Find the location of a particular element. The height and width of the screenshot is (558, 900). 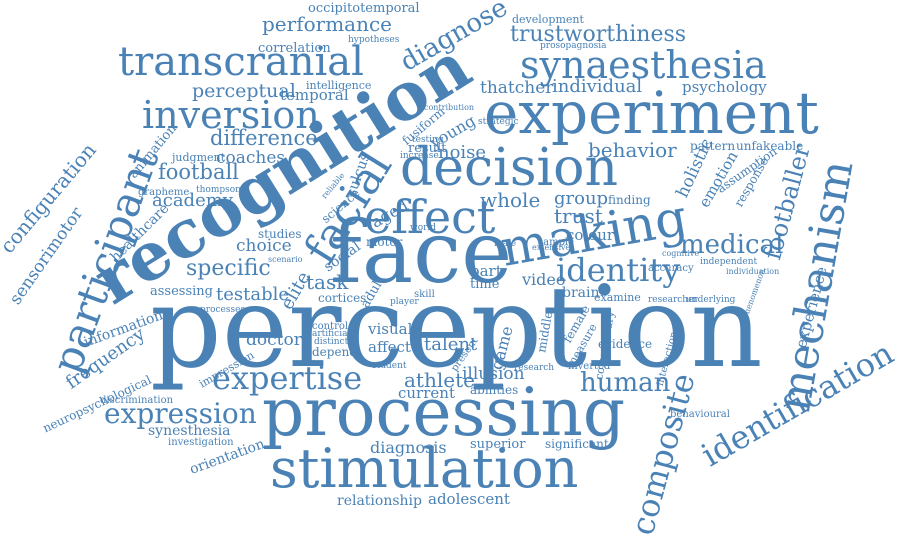

word-expertise: expertise is located at coordinates (287, 378).